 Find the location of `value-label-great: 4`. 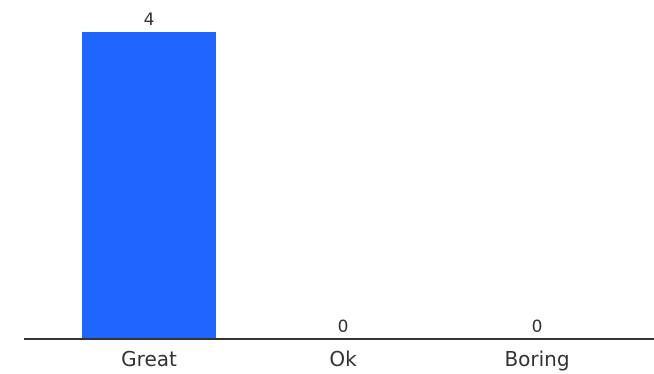

value-label-great: 4 is located at coordinates (149, 20).